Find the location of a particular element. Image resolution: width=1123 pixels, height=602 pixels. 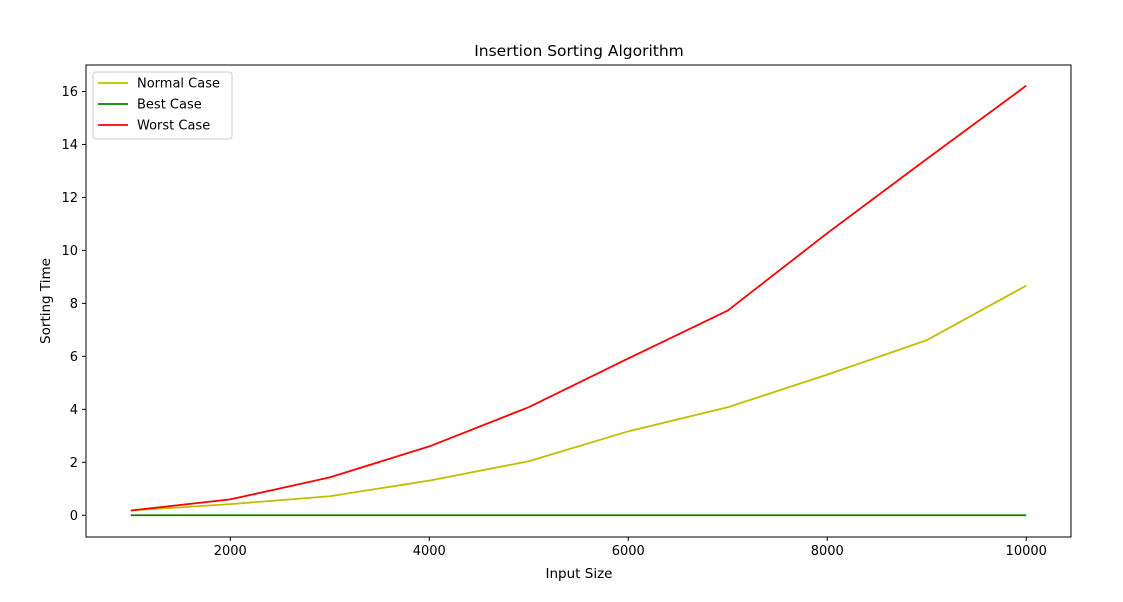

legend-label: Best Case is located at coordinates (169, 105).